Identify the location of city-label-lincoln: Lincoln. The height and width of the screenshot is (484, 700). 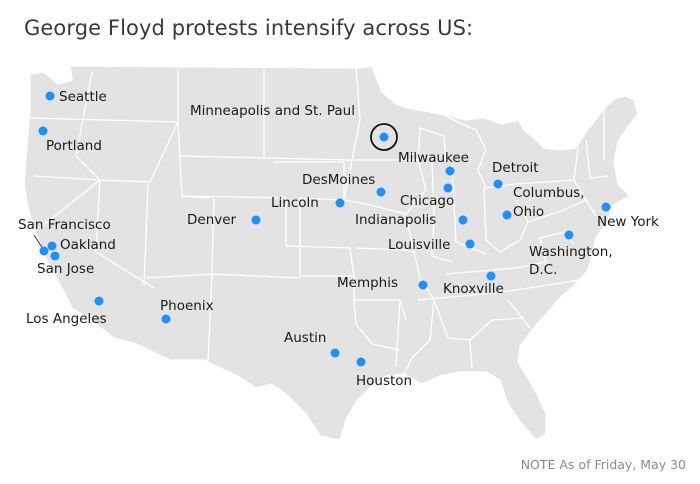
(295, 203).